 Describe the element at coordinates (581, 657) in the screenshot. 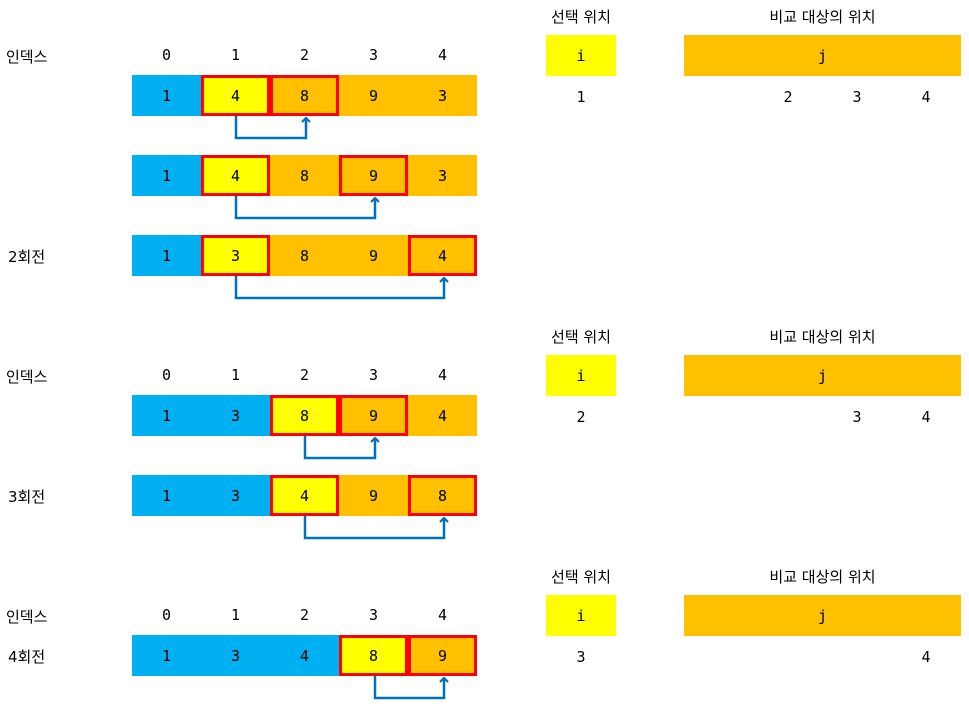

I see `i-value: 3` at that location.